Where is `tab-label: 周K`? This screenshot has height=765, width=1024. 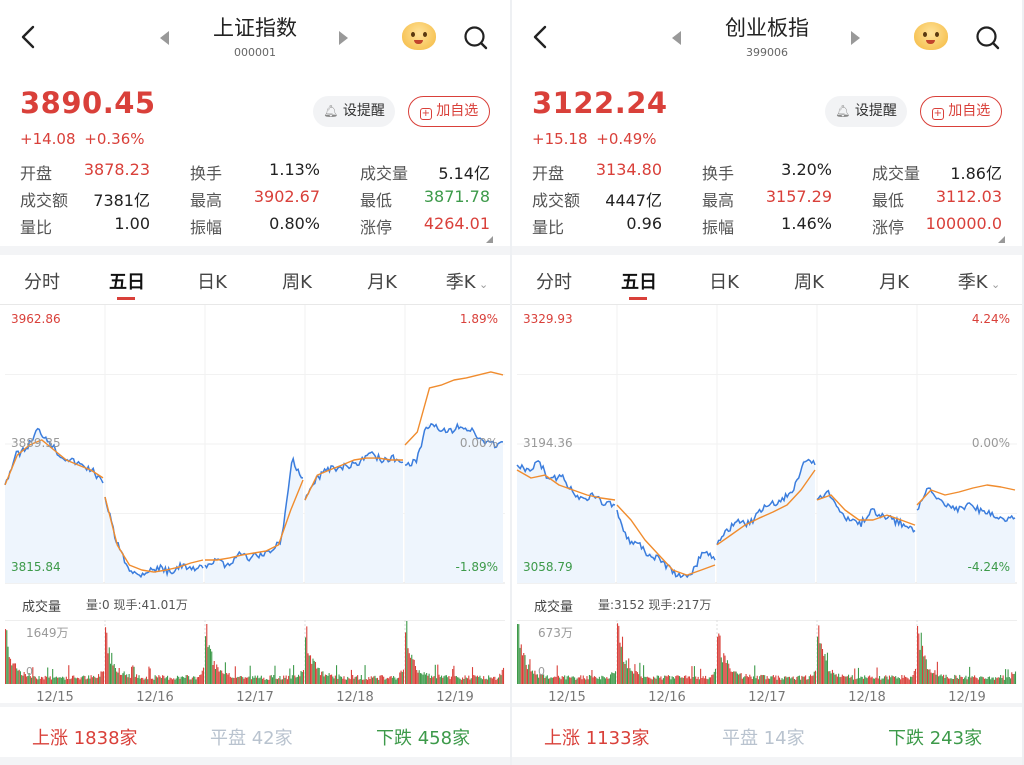
tab-label: 周K is located at coordinates (809, 282).